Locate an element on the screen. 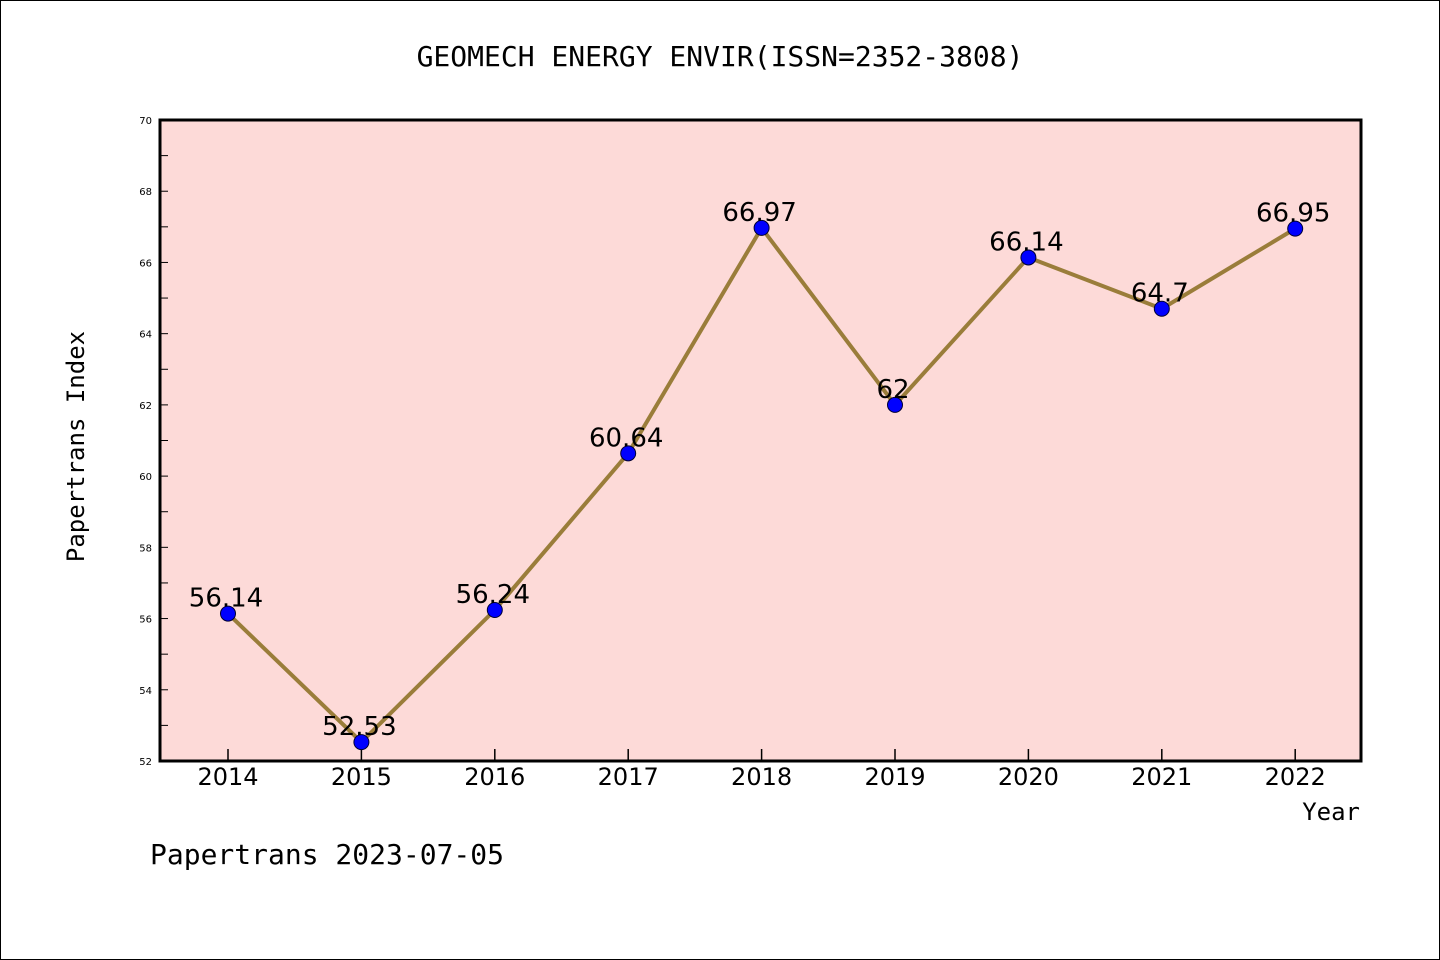  y-tick-label: 68 is located at coordinates (145, 192).